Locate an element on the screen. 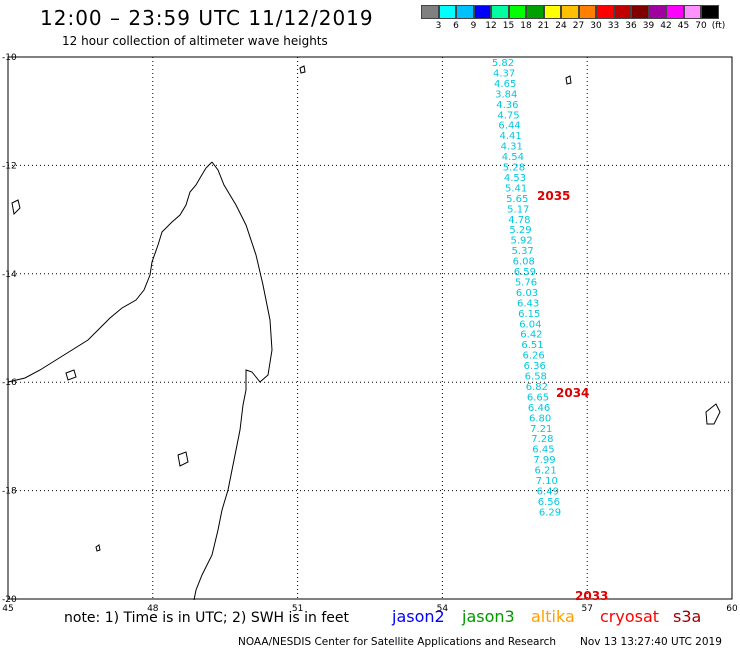 The image size is (740, 650). wave-height-label: 6.56 is located at coordinates (549, 502).